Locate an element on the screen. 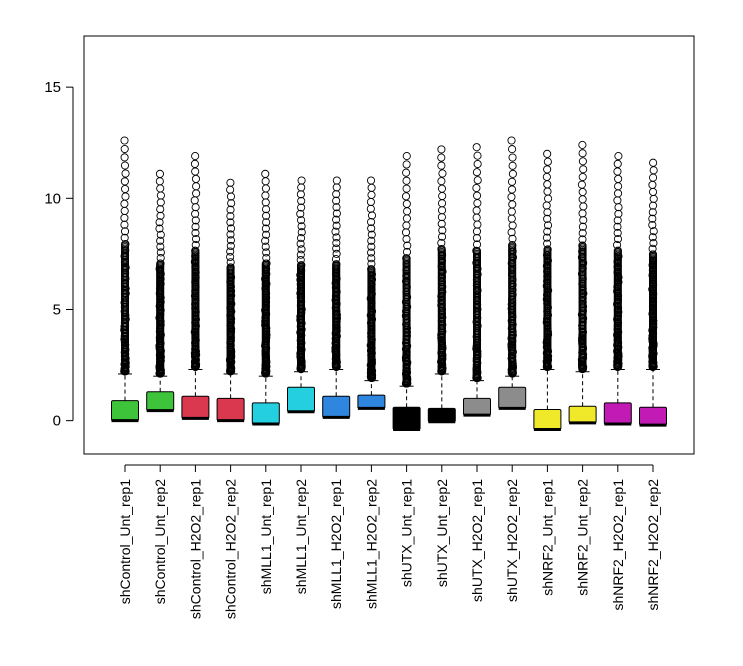 The height and width of the screenshot is (666, 743). y-tick-label: 10 is located at coordinates (52, 198).